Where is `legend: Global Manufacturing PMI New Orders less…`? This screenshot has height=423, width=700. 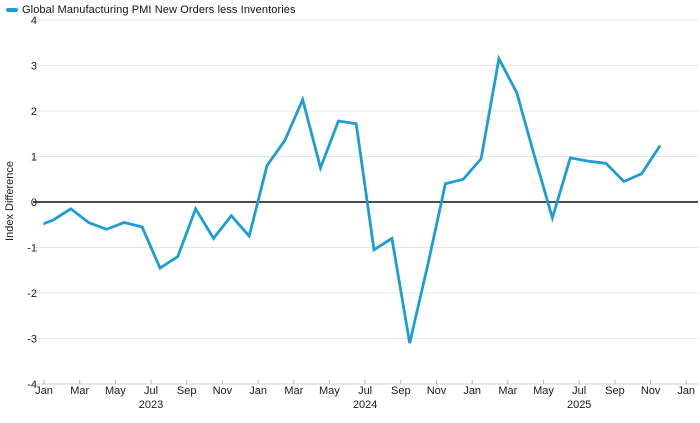 legend: Global Manufacturing PMI New Orders less… is located at coordinates (151, 10).